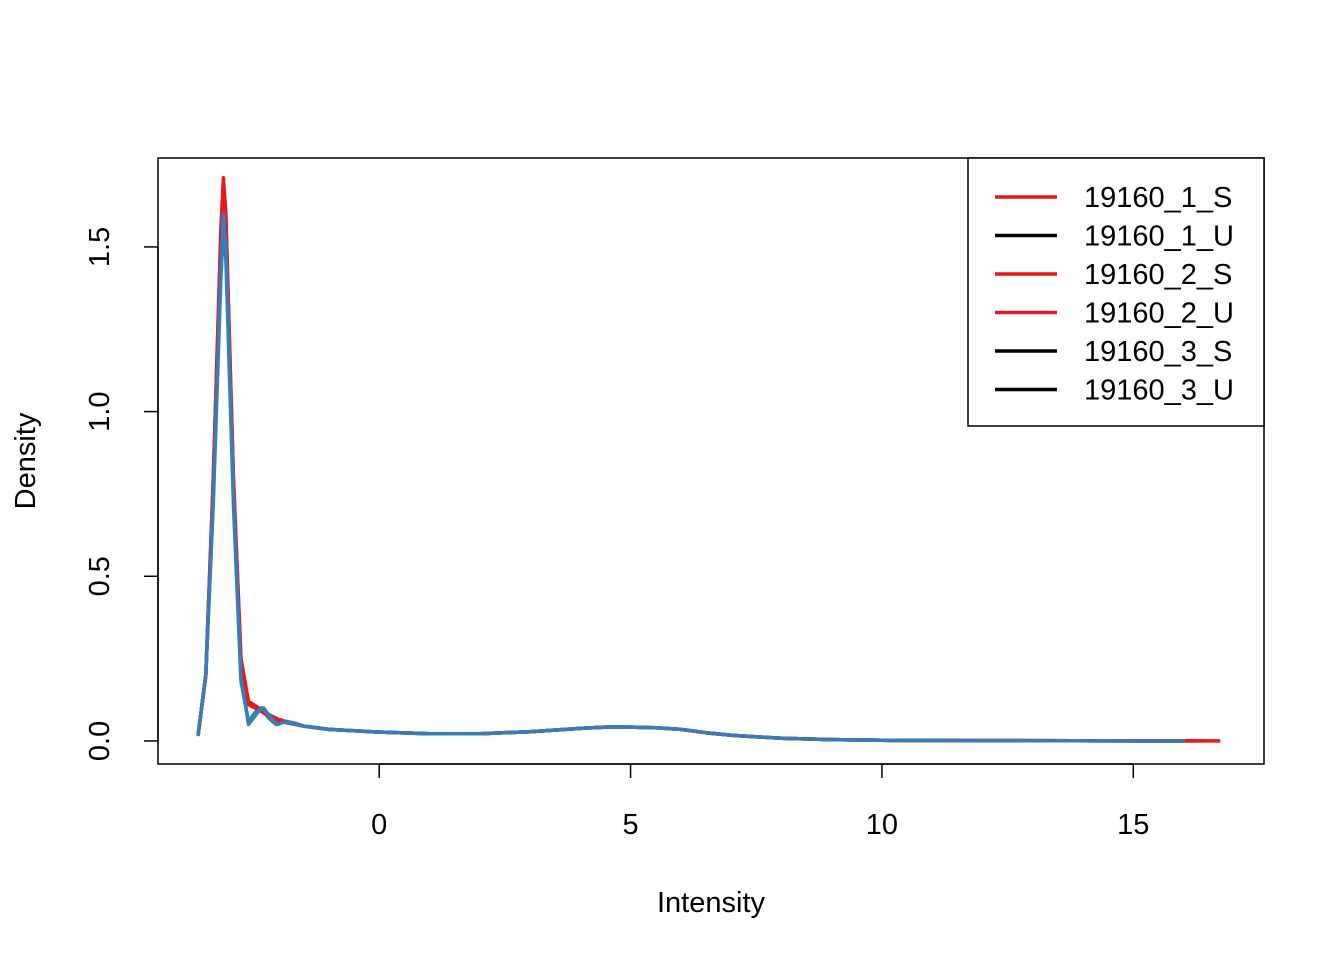 This screenshot has width=1344, height=960. What do you see at coordinates (1159, 314) in the screenshot?
I see `legend-label: 19160_2_U` at bounding box center [1159, 314].